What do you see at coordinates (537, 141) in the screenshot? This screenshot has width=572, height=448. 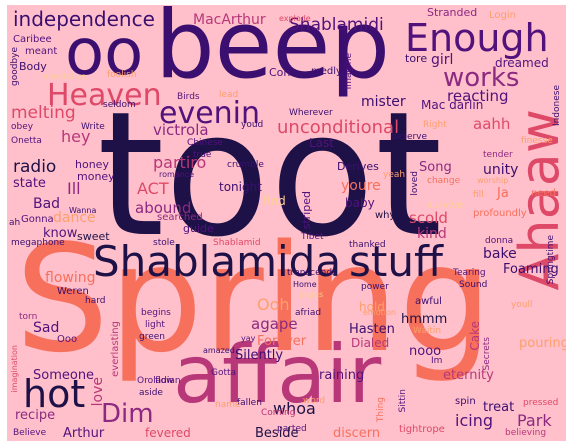 I see `cloud-word-finesse: finesse` at bounding box center [537, 141].